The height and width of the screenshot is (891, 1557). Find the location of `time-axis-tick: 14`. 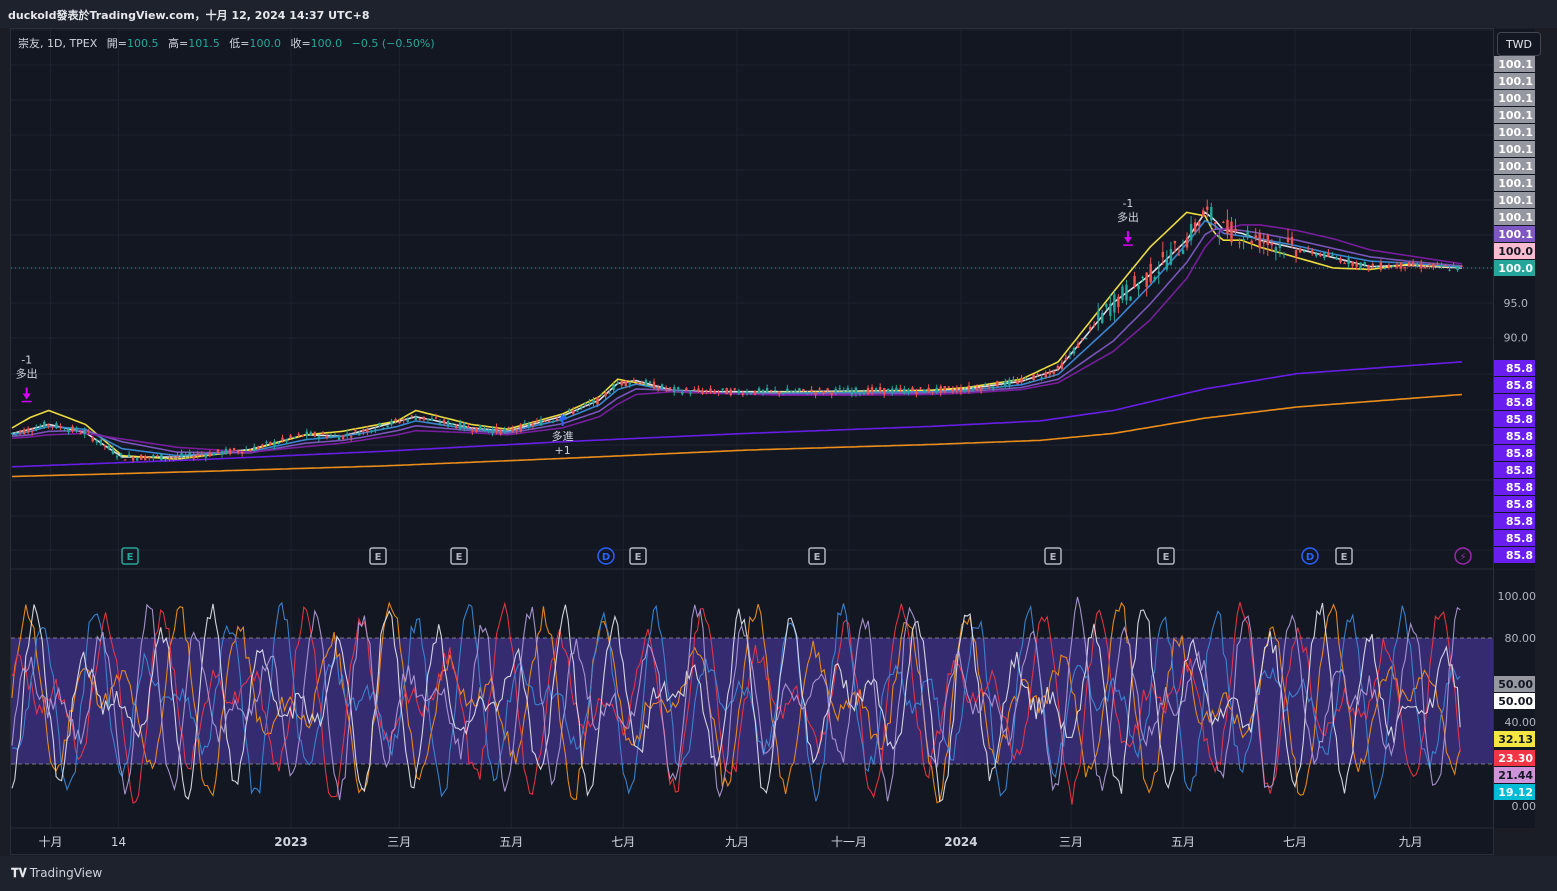

time-axis-tick: 14 is located at coordinates (118, 842).